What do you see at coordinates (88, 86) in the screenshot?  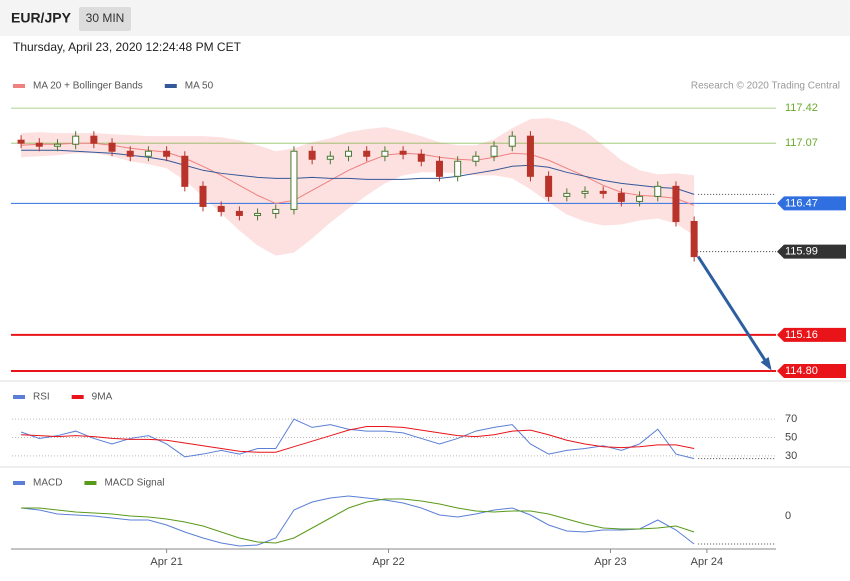 I see `legend-label: MA 20 + Bollinger Bands` at bounding box center [88, 86].